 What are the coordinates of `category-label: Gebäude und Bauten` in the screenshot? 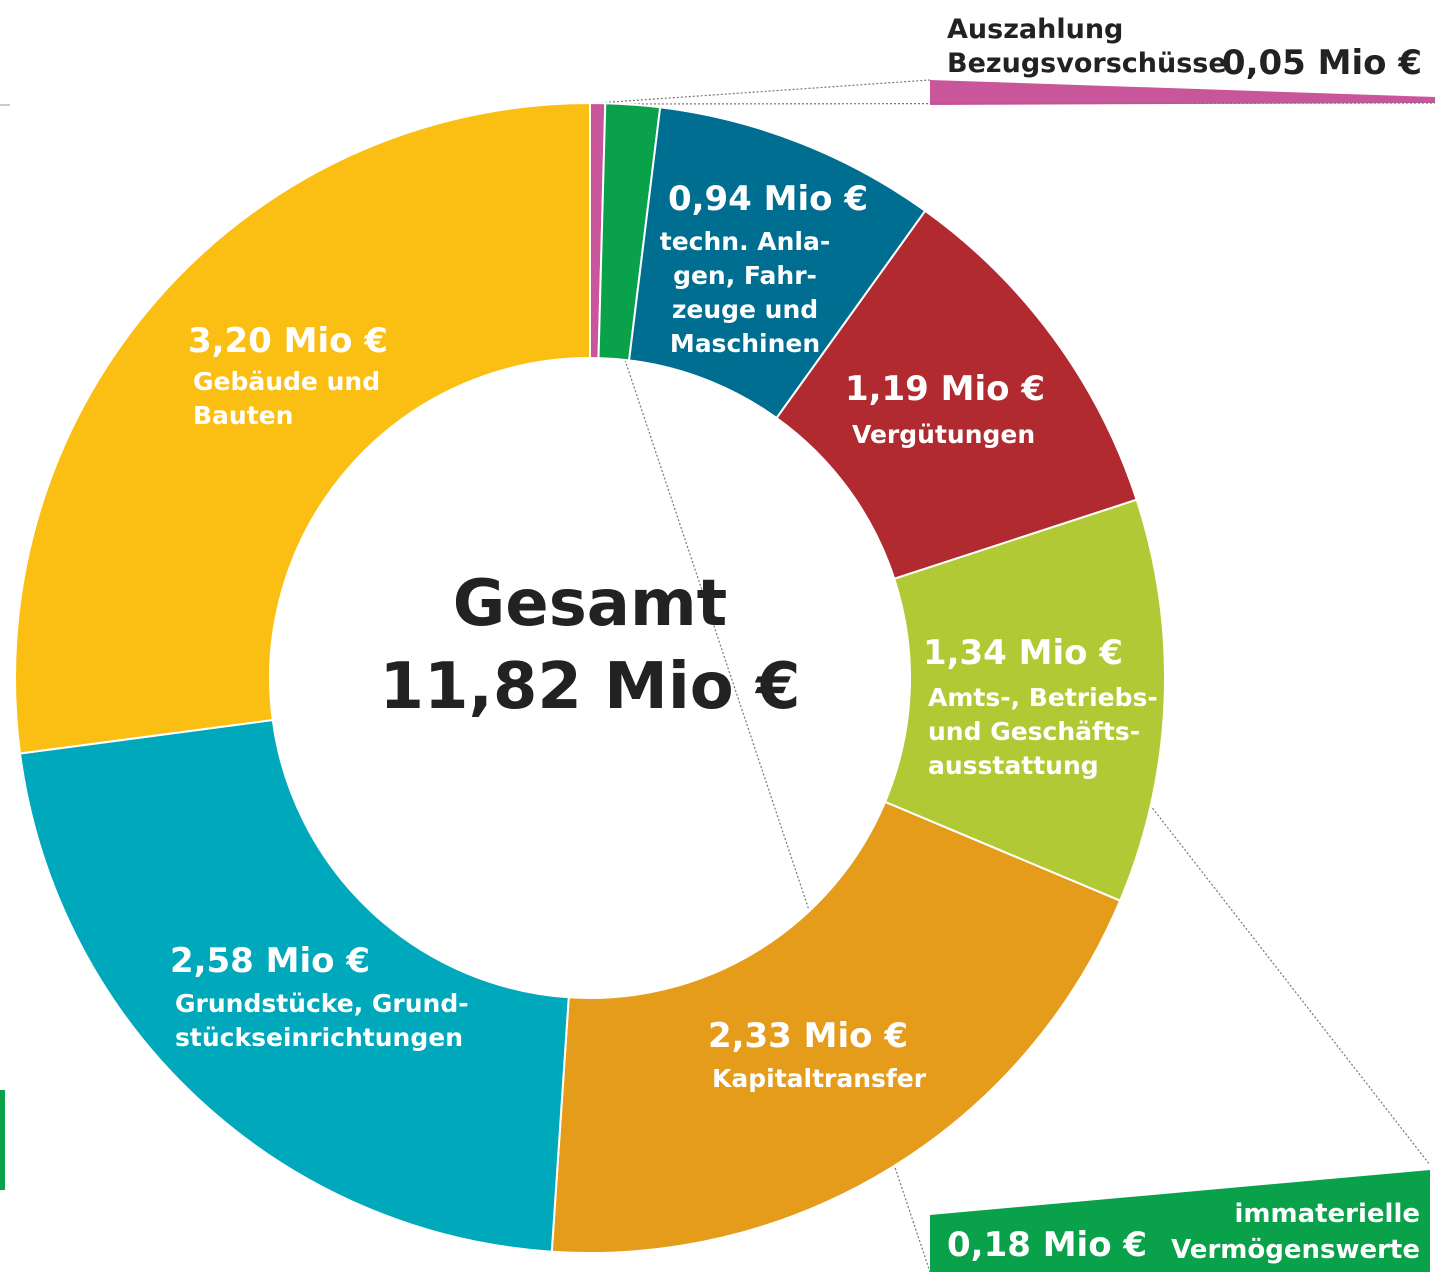 It's located at (286, 398).